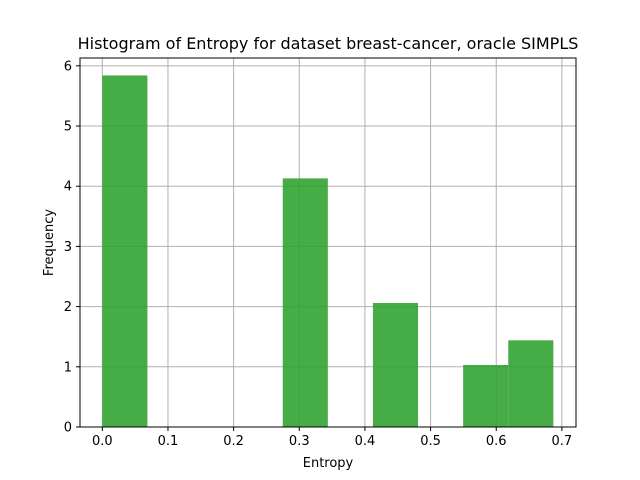 This screenshot has width=640, height=480. I want to click on y-tick-label: 6, so click(68, 66).